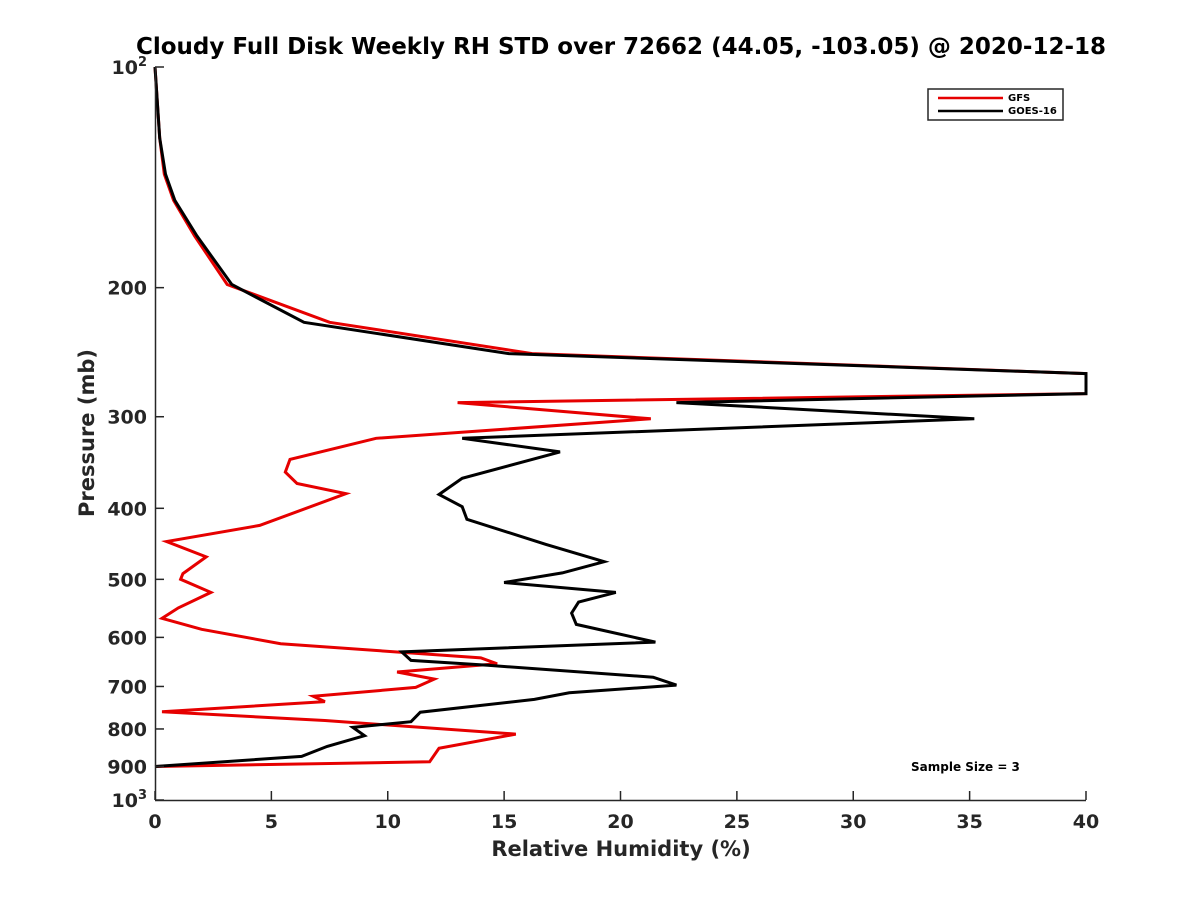  Describe the element at coordinates (135, 433) in the screenshot. I see `y-ticks: 10² 200 300 400 500 600 700 800 900 10³` at that location.